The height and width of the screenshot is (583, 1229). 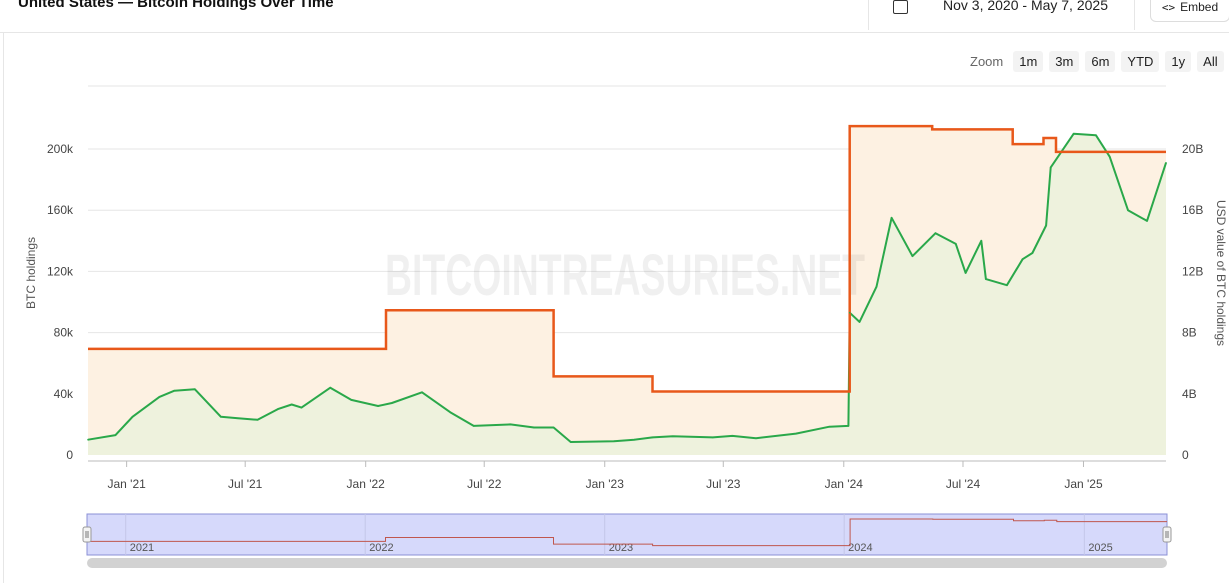 What do you see at coordinates (1025, 6) in the screenshot?
I see `date-range-text: Nov 3, 2020 - May 7, 2025` at bounding box center [1025, 6].